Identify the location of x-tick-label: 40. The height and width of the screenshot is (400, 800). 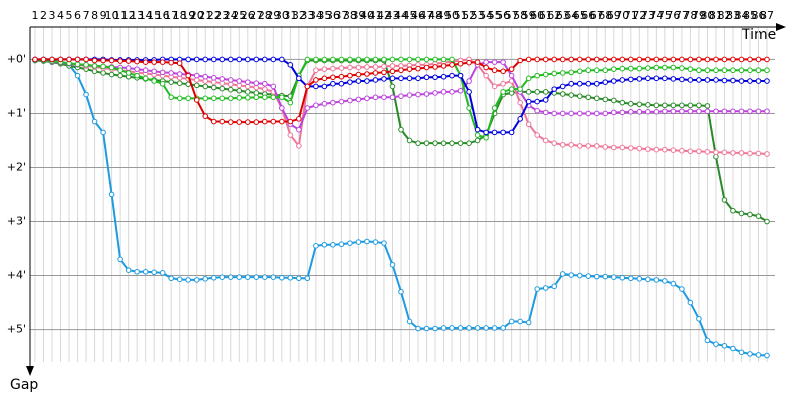
(367, 15).